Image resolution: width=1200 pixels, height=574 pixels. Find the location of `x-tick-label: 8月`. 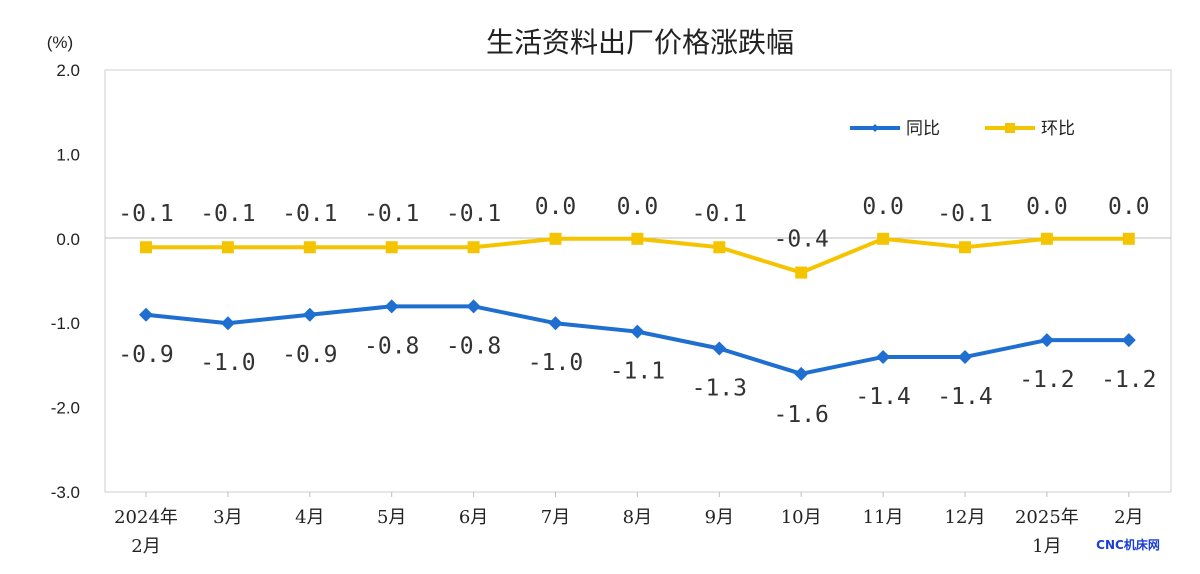

x-tick-label: 8月 is located at coordinates (637, 517).